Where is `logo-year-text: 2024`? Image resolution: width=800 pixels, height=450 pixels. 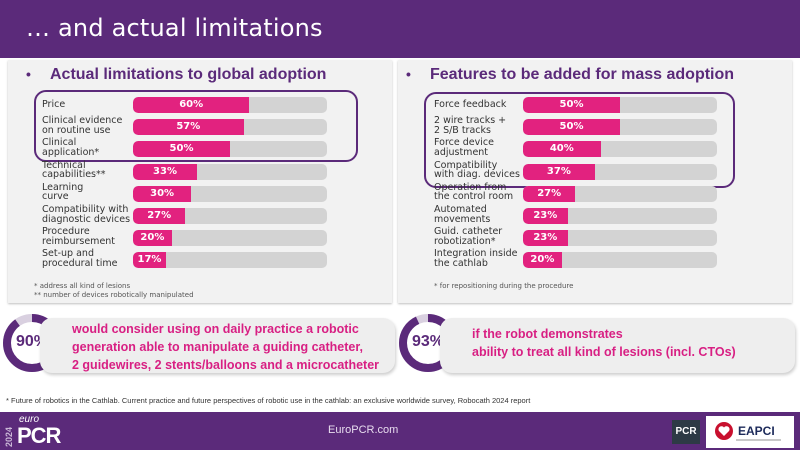
logo-year-text: 2024 is located at coordinates (9, 437).